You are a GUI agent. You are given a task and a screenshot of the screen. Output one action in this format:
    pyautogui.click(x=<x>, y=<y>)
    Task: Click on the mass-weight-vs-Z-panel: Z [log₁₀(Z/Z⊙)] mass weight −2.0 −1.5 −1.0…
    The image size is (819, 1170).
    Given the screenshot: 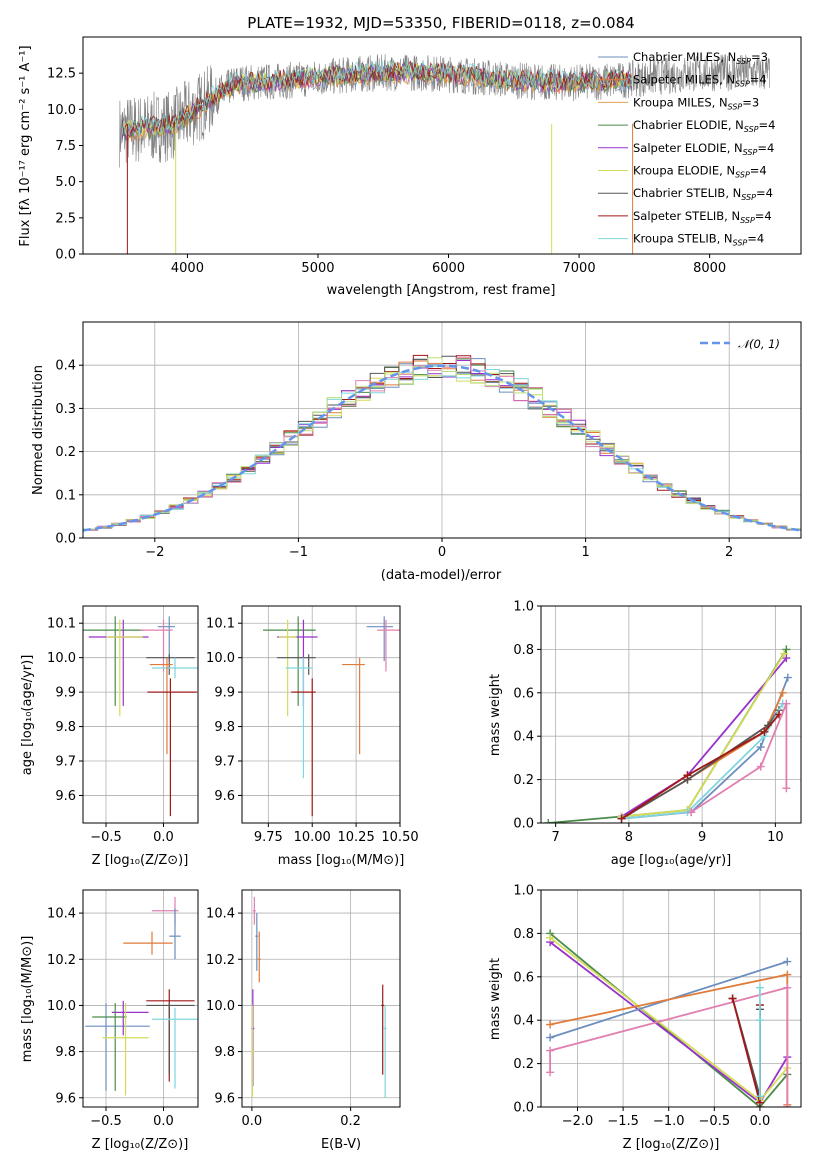 What is the action you would take?
    pyautogui.click(x=645, y=1018)
    